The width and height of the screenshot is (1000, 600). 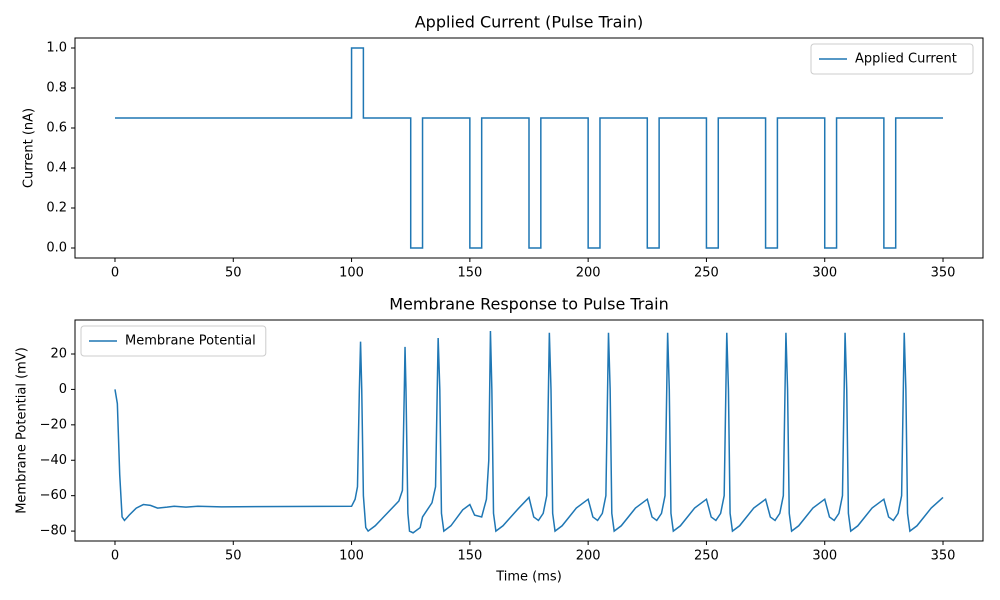 I want to click on y-tick-label: 0.8, so click(x=56, y=88).